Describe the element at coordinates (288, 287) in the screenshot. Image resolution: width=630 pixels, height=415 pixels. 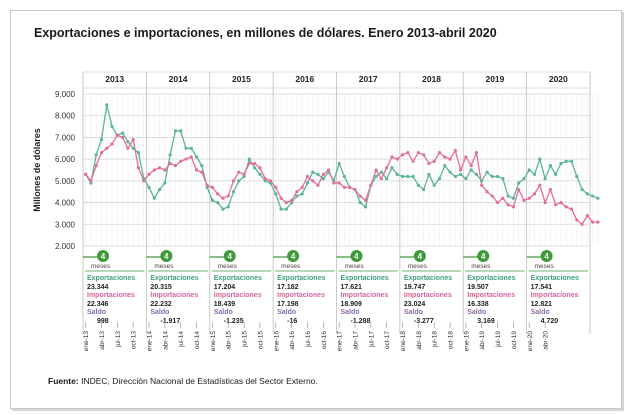
I see `exports-value: 17.182` at that location.